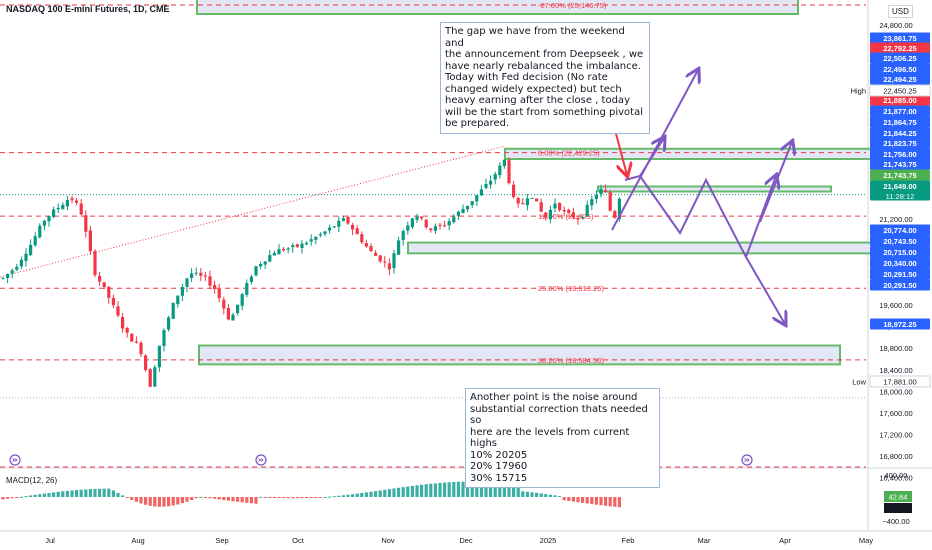 The height and width of the screenshot is (550, 932). I want to click on high-label: High, so click(858, 91).